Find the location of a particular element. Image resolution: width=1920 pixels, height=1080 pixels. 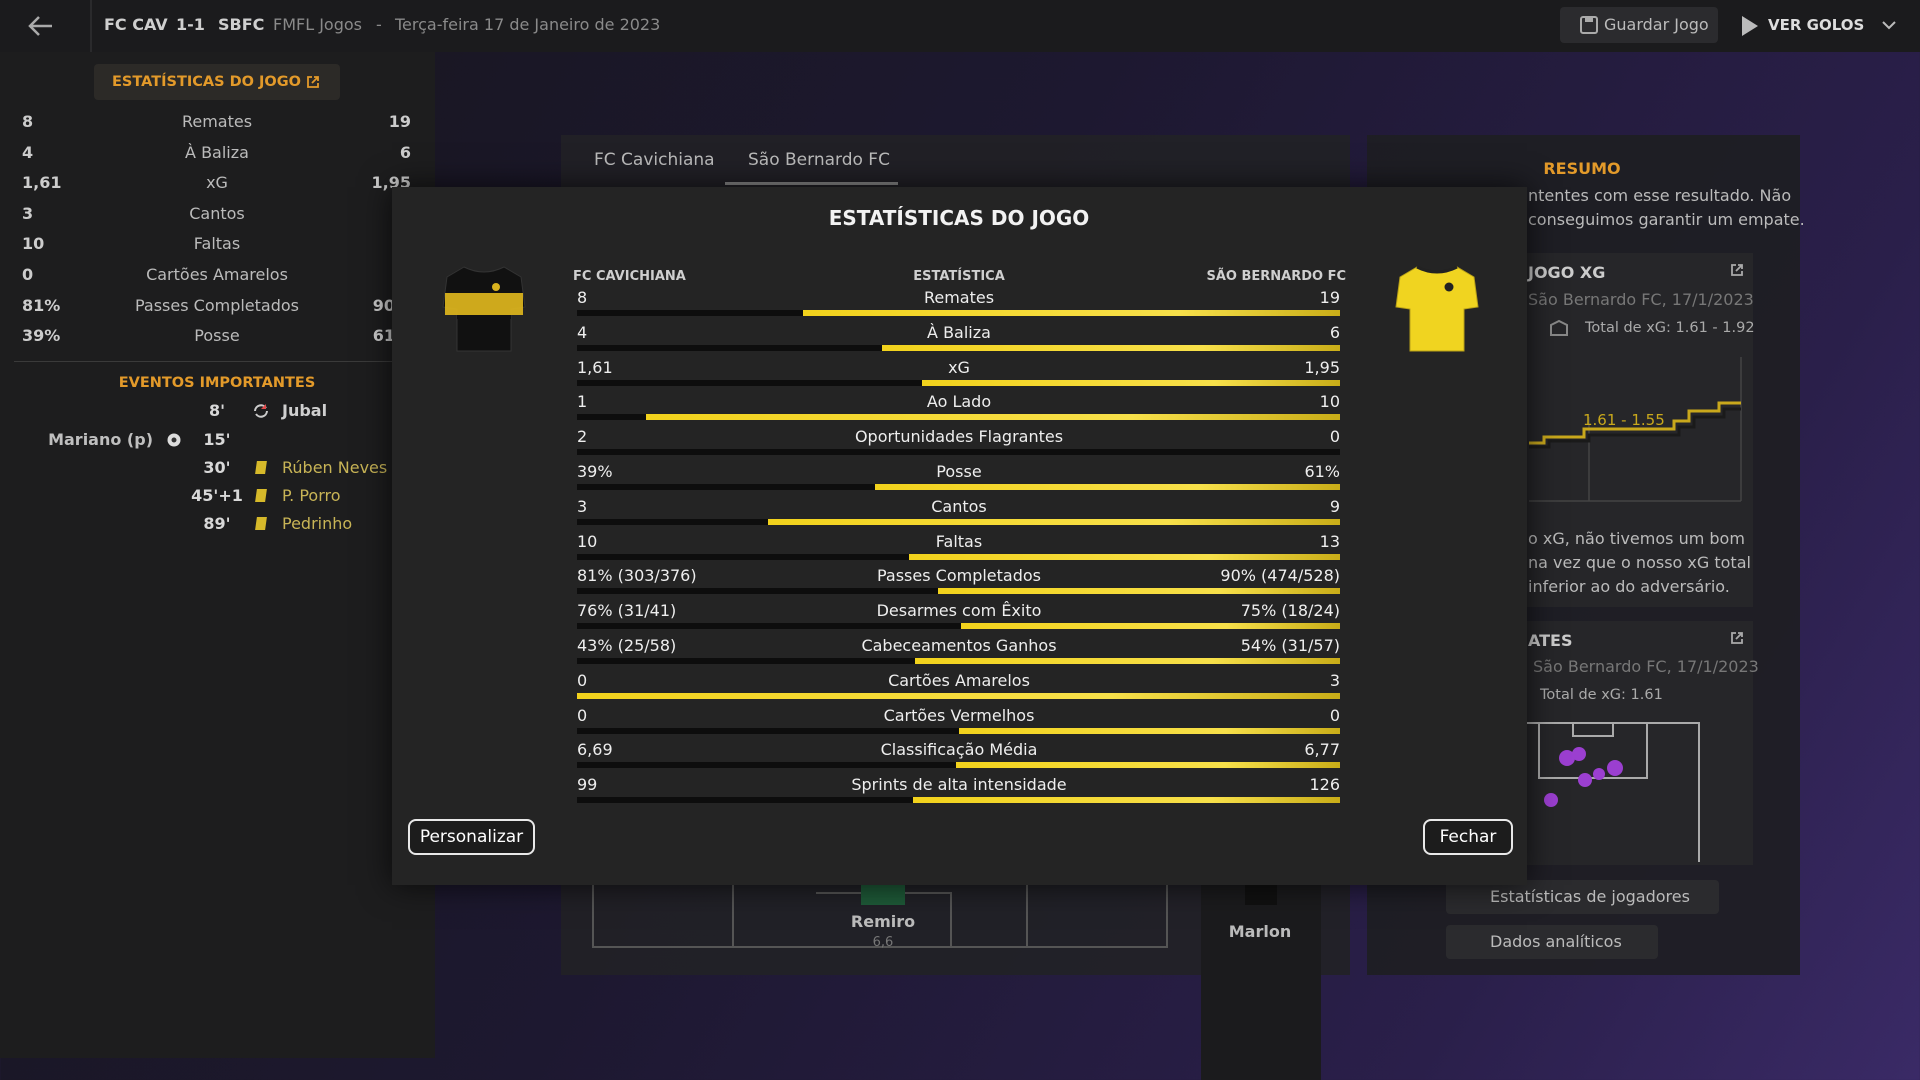

stat-home: 39% is located at coordinates (595, 471).